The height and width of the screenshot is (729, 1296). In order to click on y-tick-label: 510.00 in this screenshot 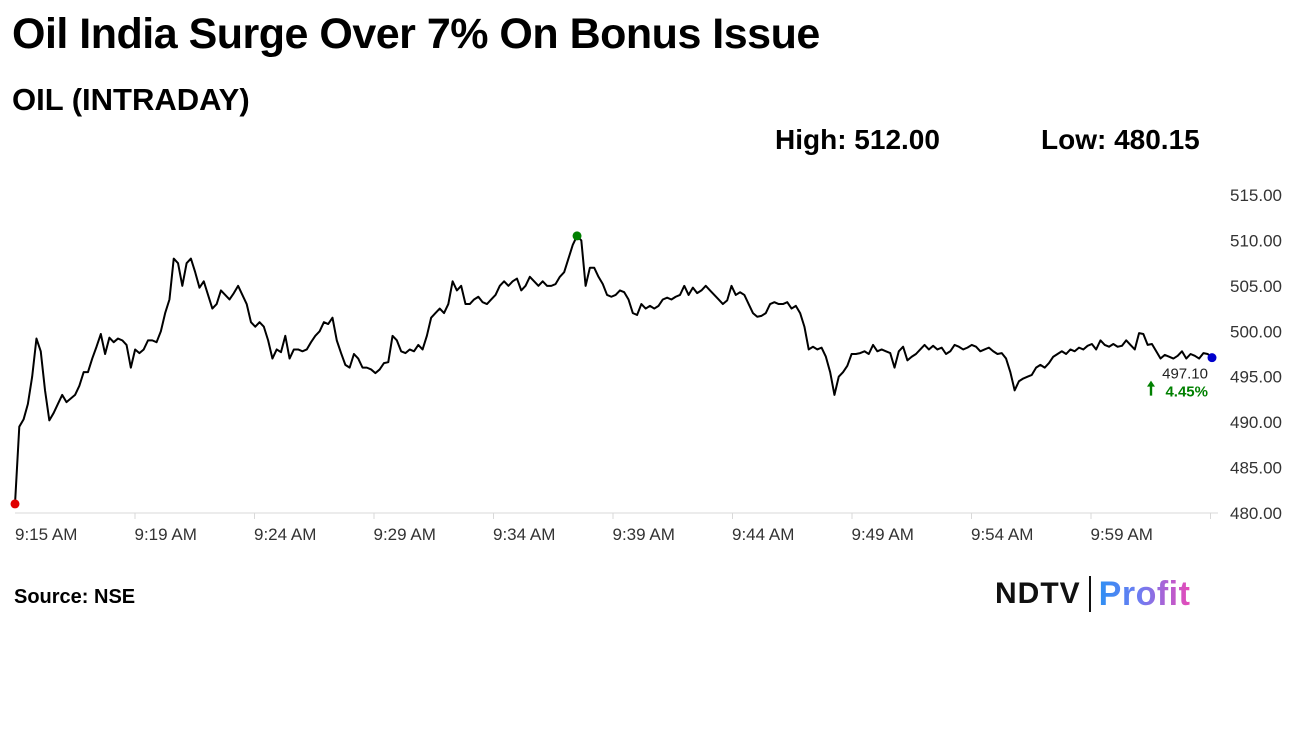, I will do `click(1256, 240)`.